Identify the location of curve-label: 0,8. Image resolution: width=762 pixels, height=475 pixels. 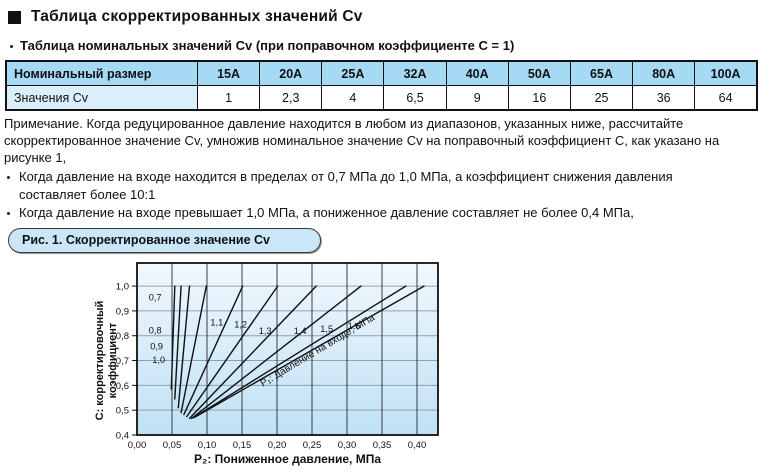
(155, 330).